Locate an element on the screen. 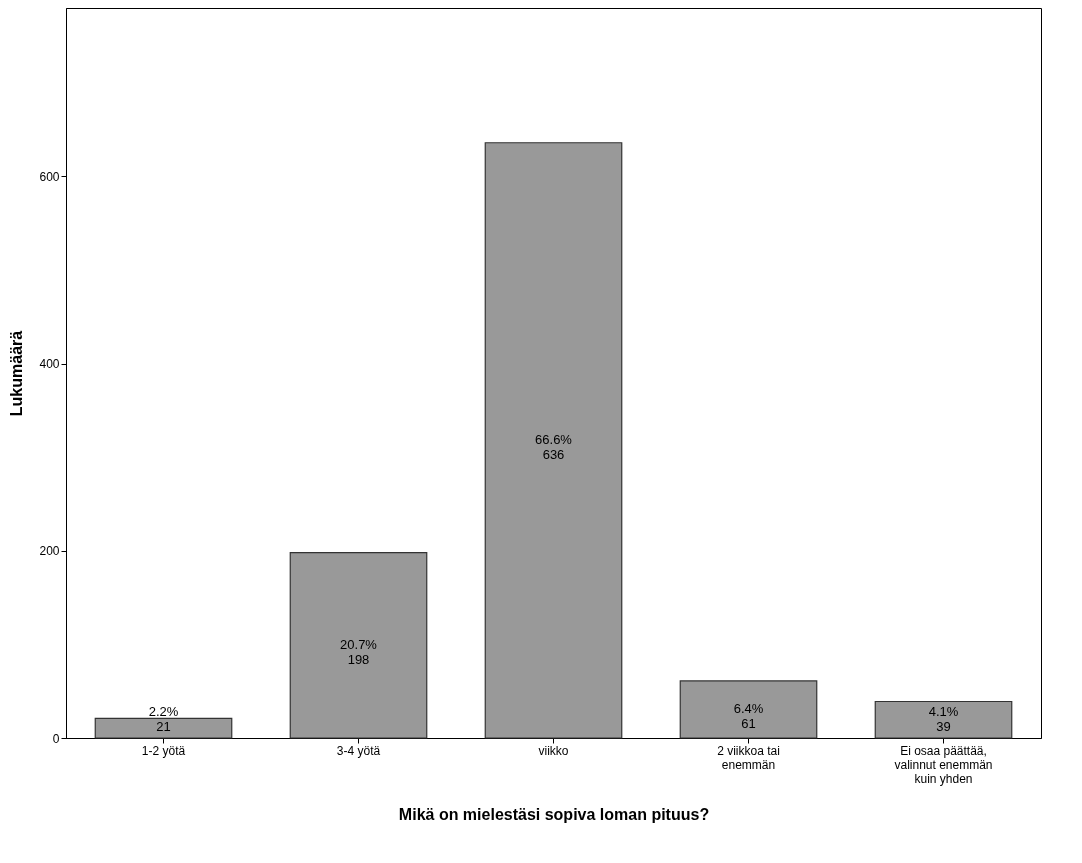 The image size is (1082, 863). data-label: 4.1% 39 is located at coordinates (943, 719).